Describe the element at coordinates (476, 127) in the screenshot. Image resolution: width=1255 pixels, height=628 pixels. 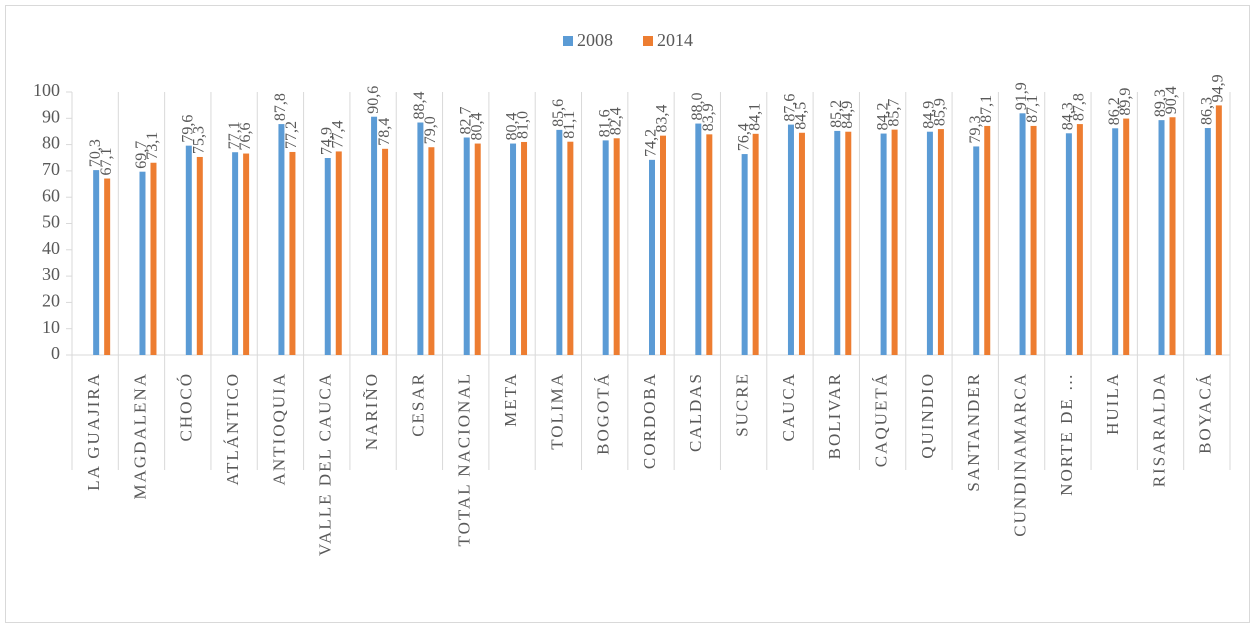
I see `data-label: 80,4` at that location.